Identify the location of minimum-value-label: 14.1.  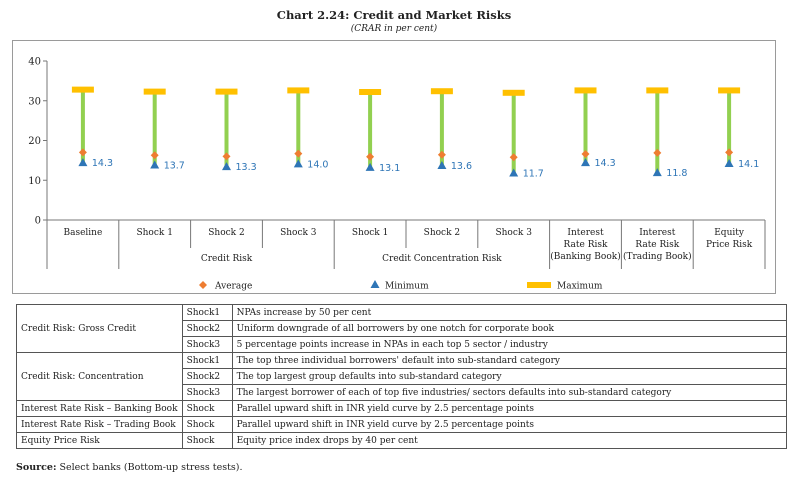
(748, 164).